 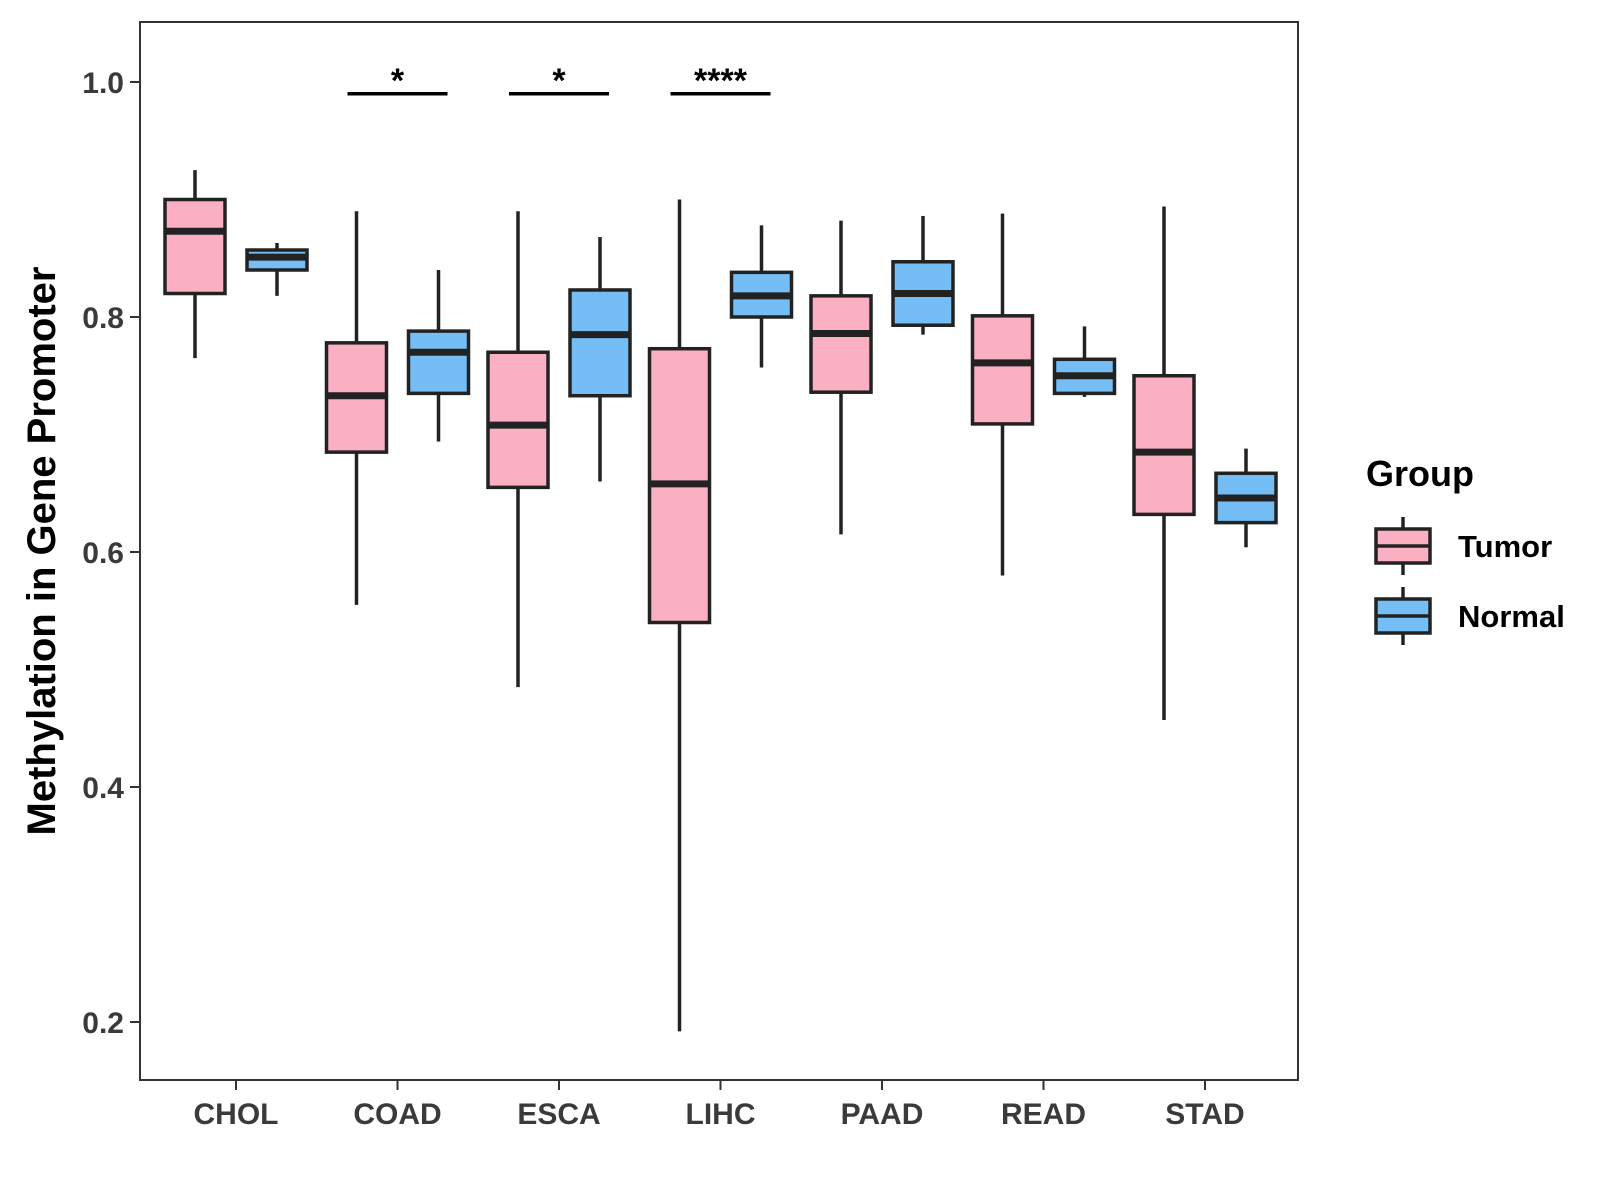 I want to click on x-tick-label: STAD, so click(x=1204, y=1114).